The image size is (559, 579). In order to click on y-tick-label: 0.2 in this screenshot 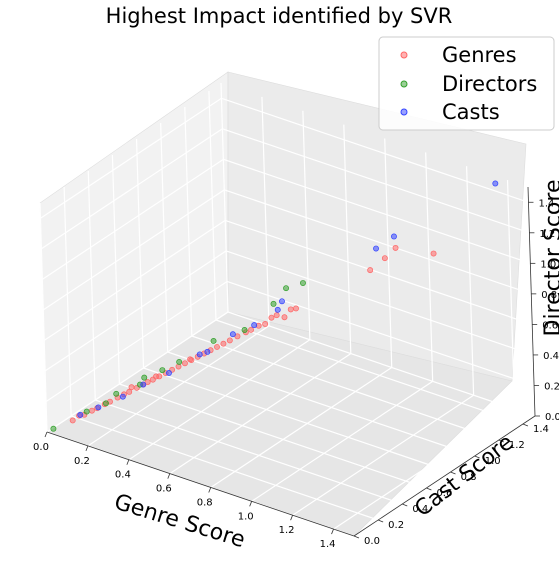, I will do `click(396, 525)`.